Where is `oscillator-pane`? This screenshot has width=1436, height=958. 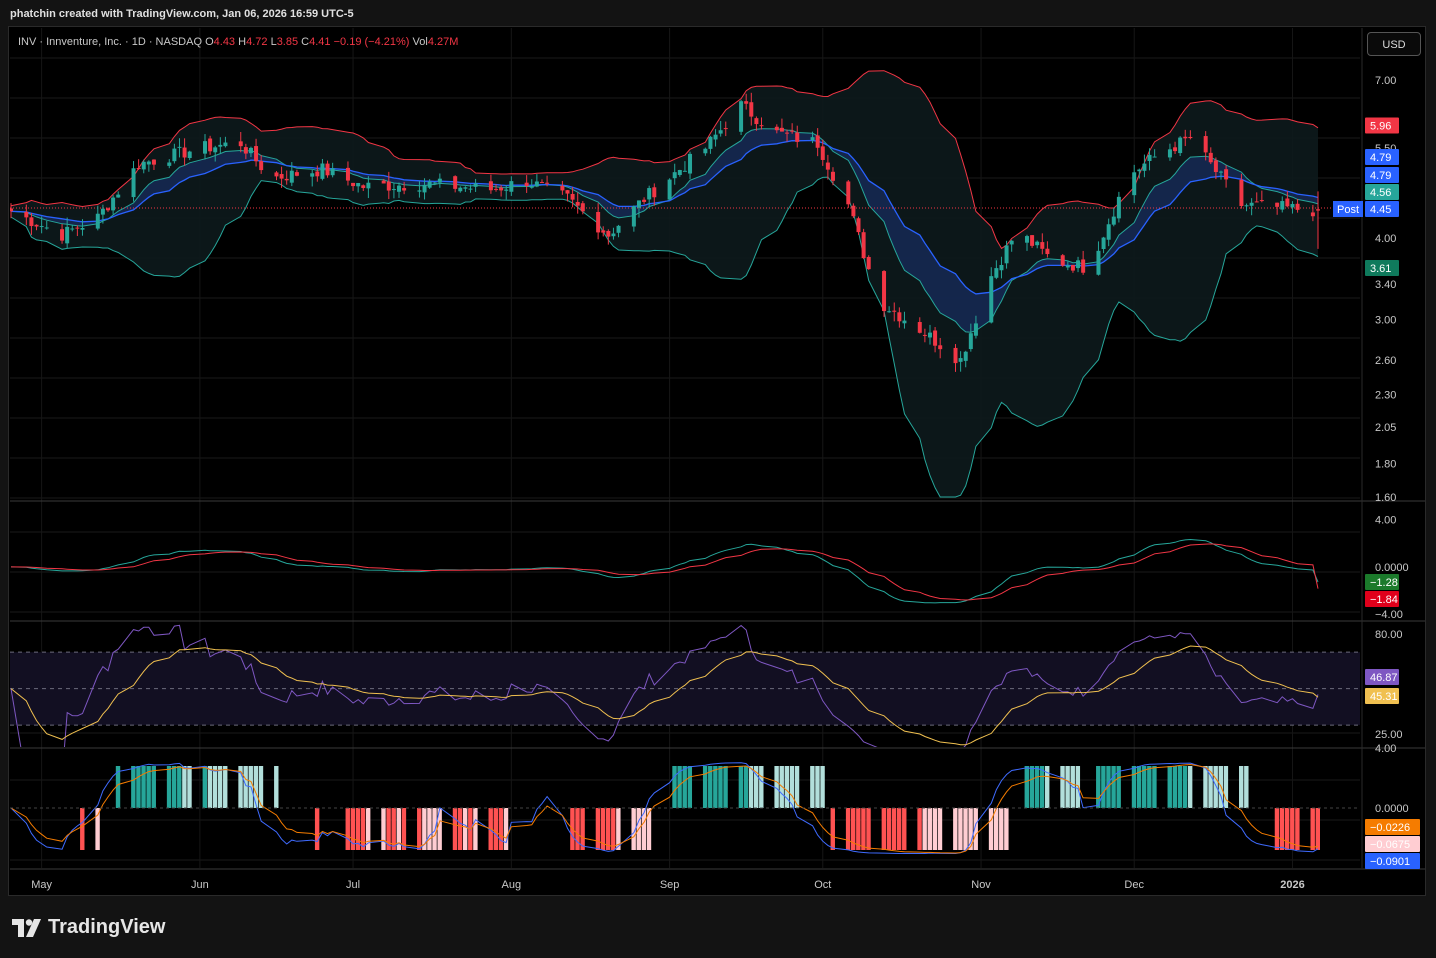
oscillator-pane is located at coordinates (685, 808).